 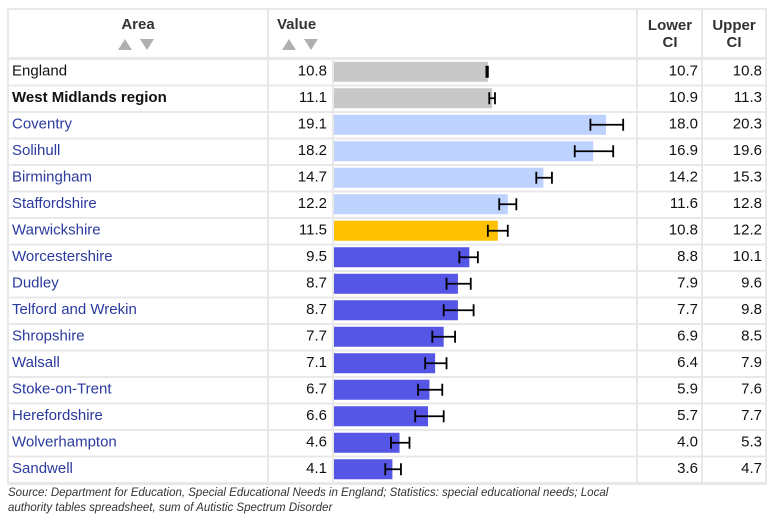 I want to click on value-label: 10.8, so click(x=312, y=71).